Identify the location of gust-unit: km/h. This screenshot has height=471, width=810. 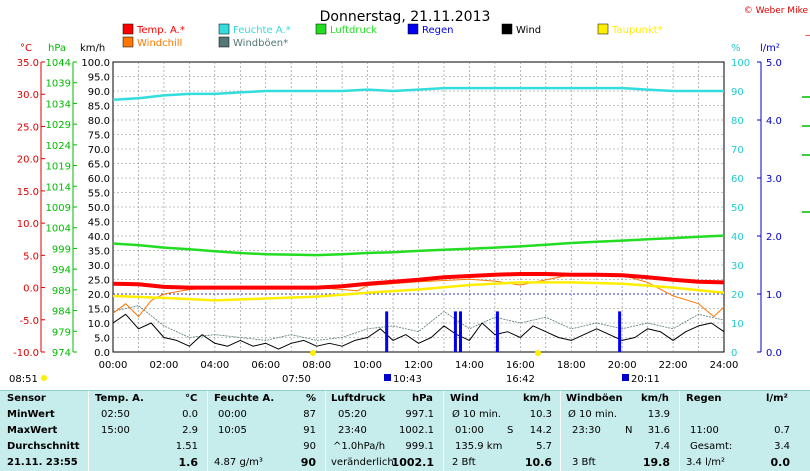
(655, 398).